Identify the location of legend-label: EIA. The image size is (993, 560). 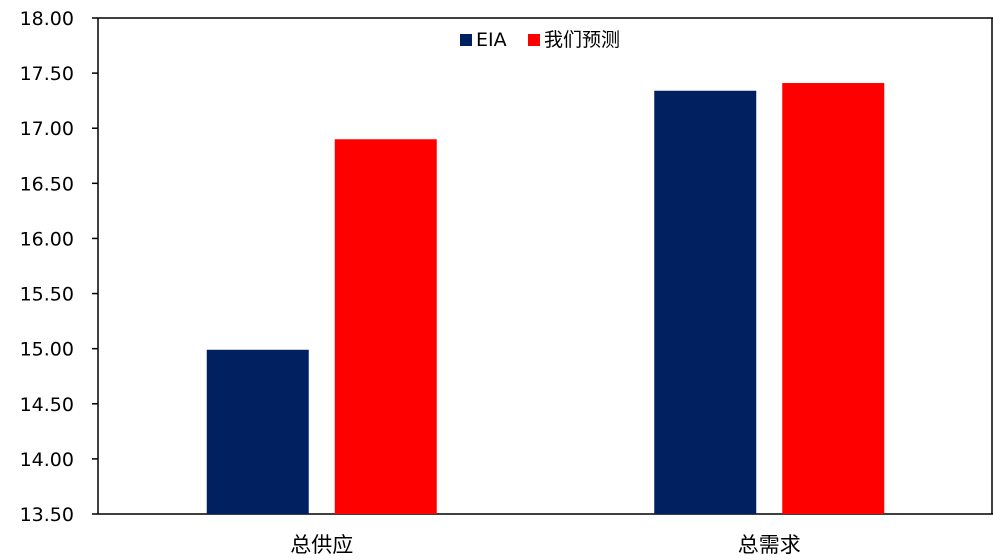
(491, 40).